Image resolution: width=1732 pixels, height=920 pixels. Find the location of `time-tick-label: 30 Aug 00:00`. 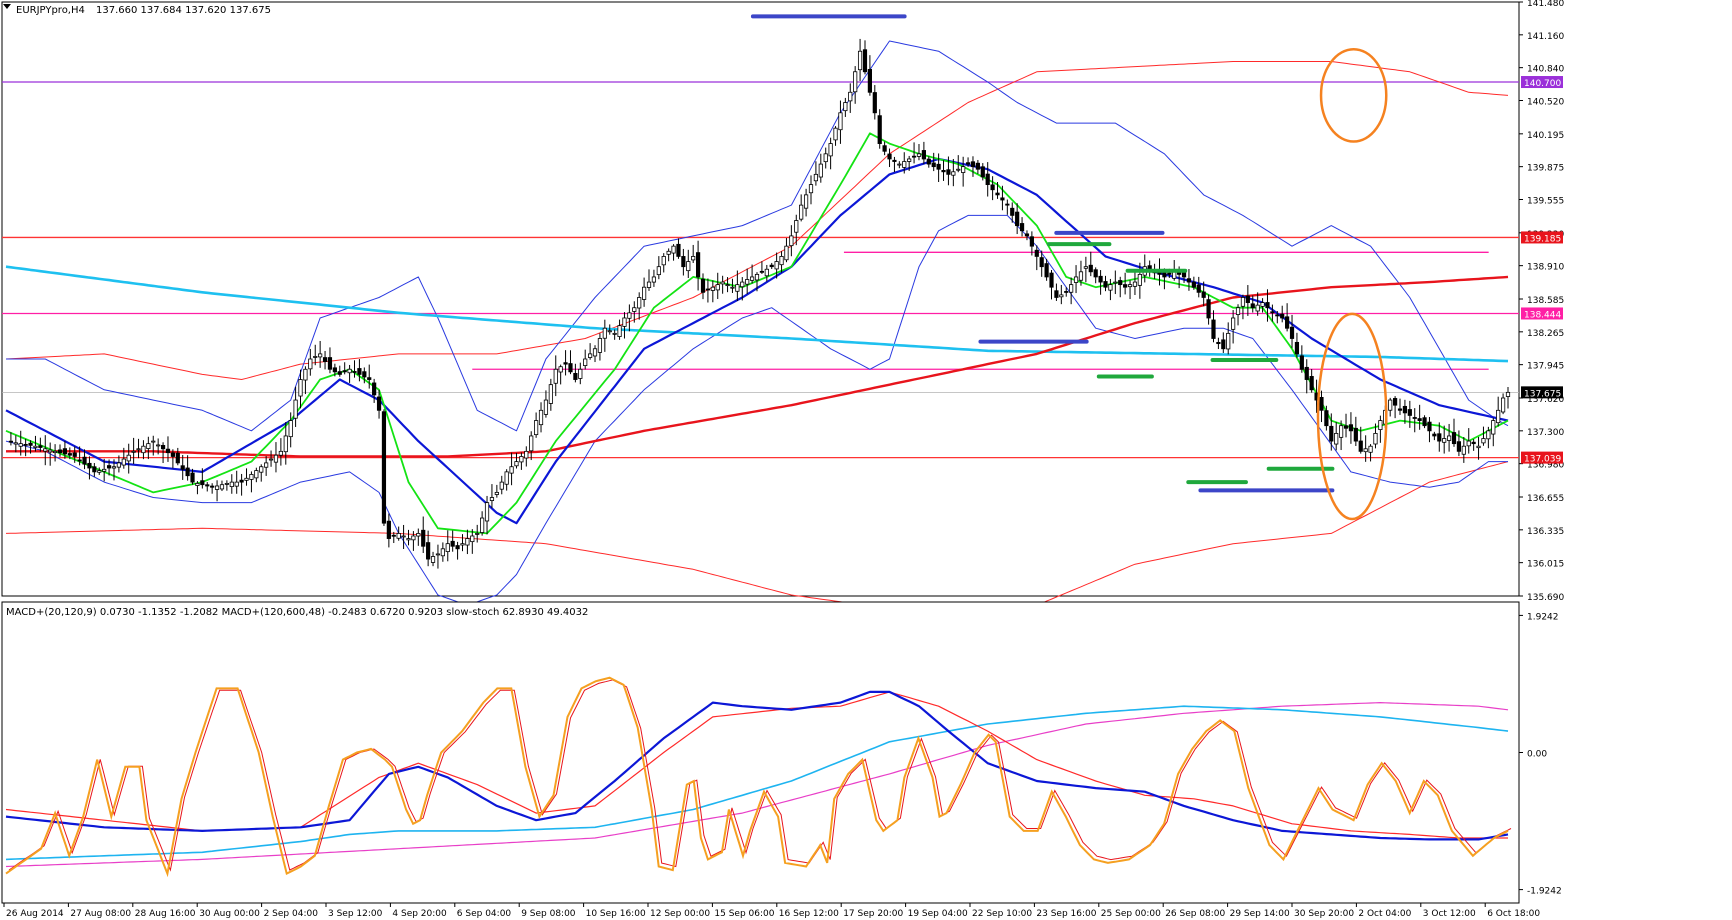

time-tick-label: 30 Aug 00:00 is located at coordinates (229, 914).